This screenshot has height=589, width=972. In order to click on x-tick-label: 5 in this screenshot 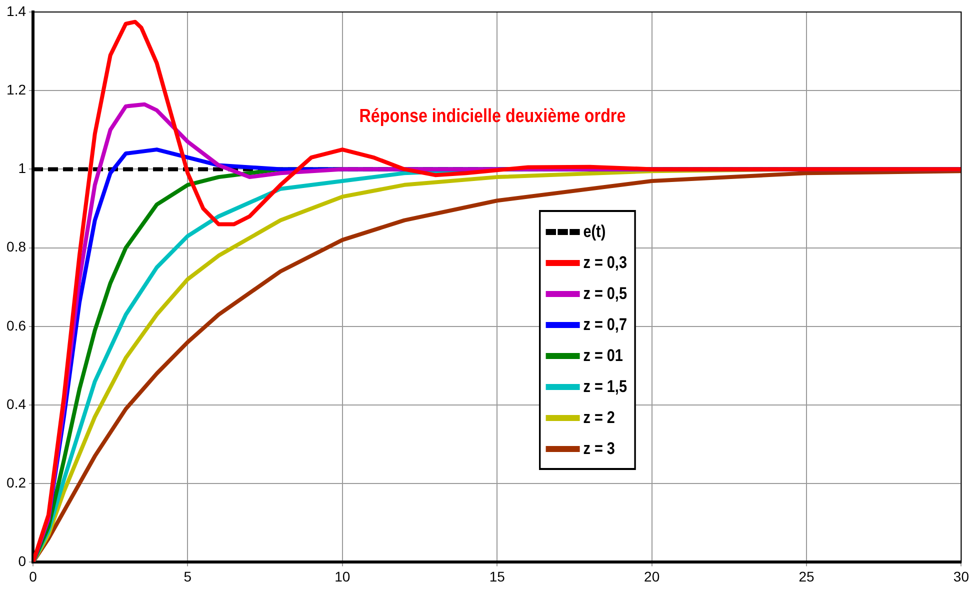, I will do `click(188, 576)`.